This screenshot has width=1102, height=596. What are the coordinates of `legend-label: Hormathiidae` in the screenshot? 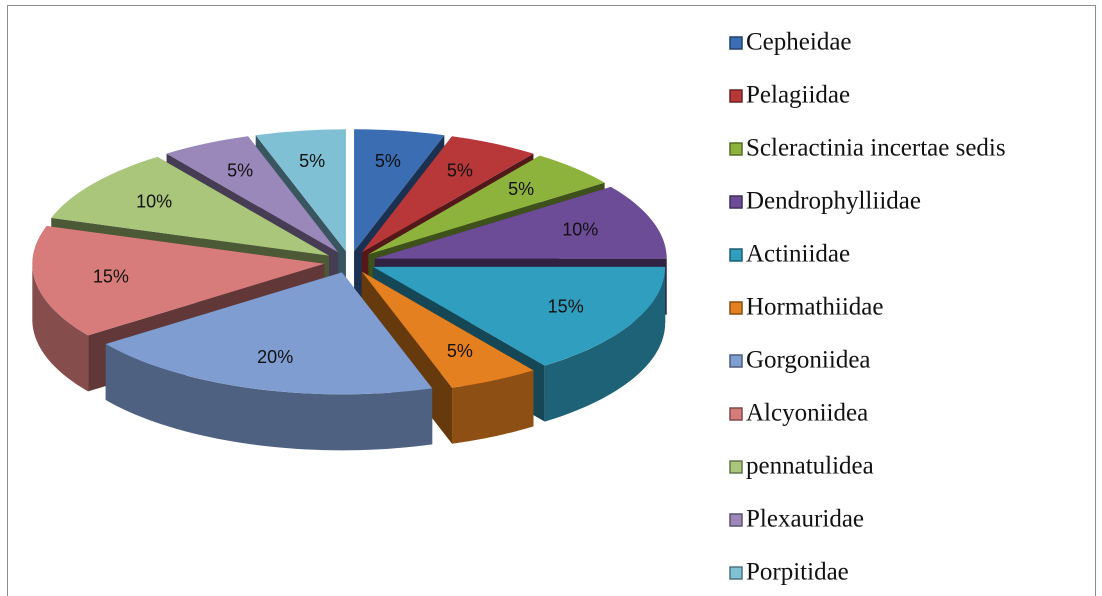 It's located at (814, 307).